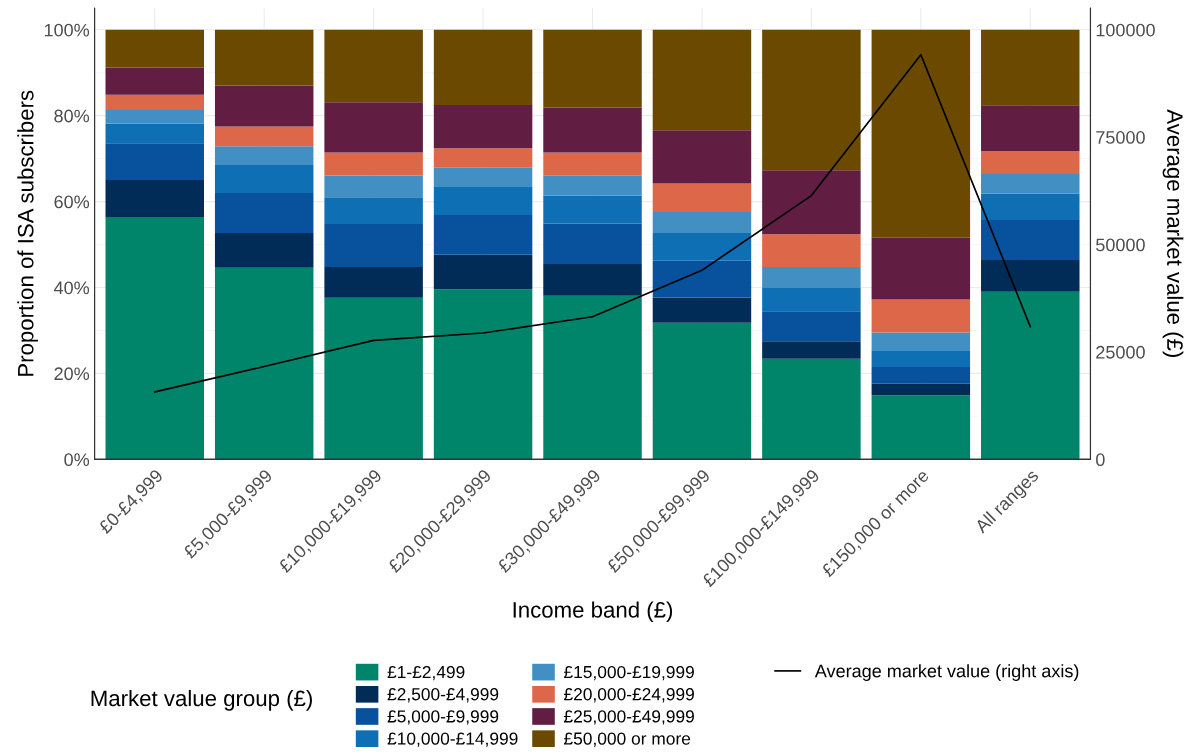 The width and height of the screenshot is (1197, 753). What do you see at coordinates (628, 673) in the screenshot?
I see `legend-label: £15,000-£19,999` at bounding box center [628, 673].